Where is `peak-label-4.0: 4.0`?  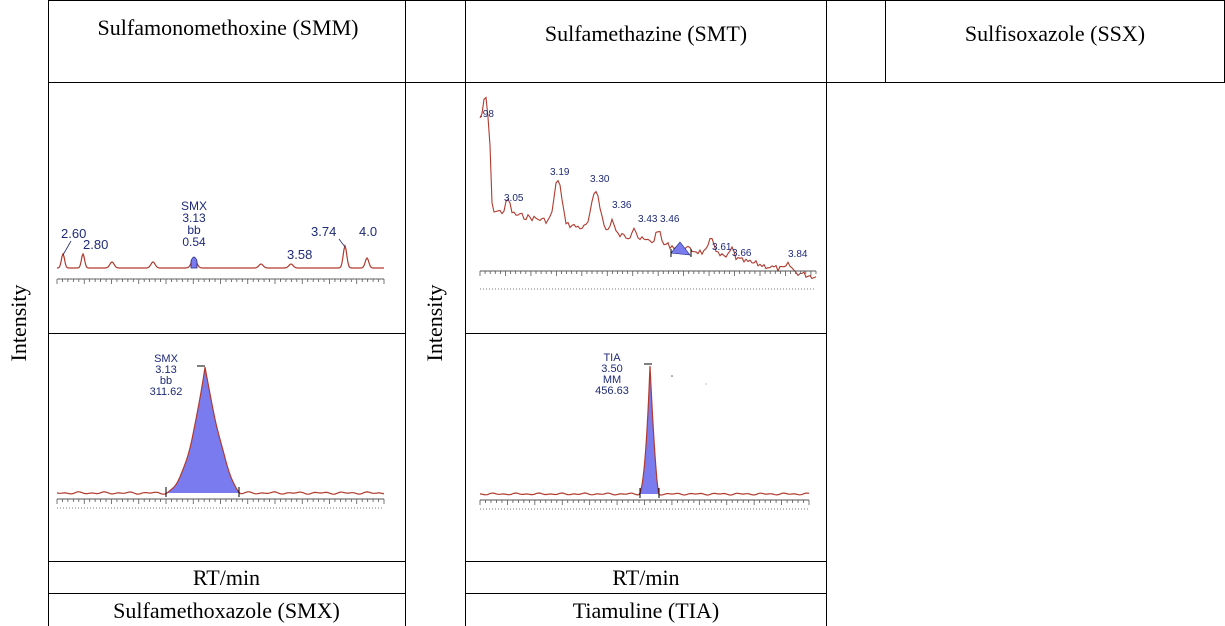 peak-label-4.0: 4.0 is located at coordinates (368, 231).